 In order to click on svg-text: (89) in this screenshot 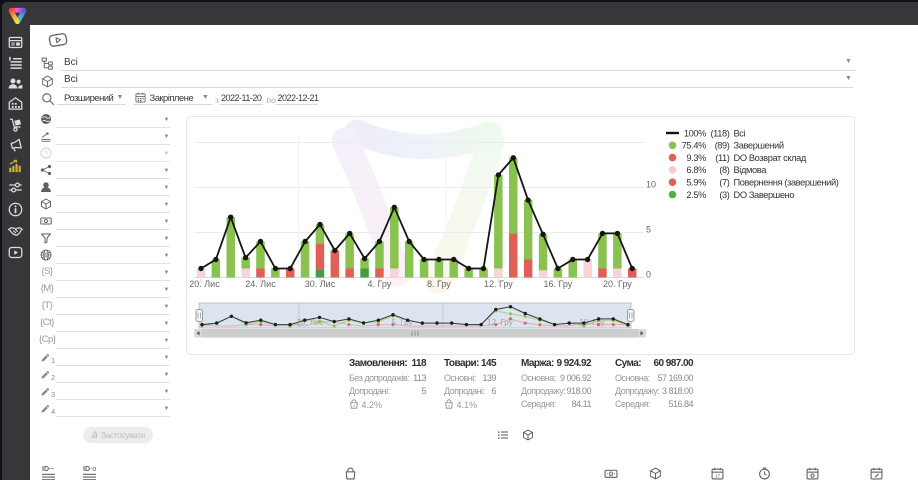, I will do `click(722, 146)`.